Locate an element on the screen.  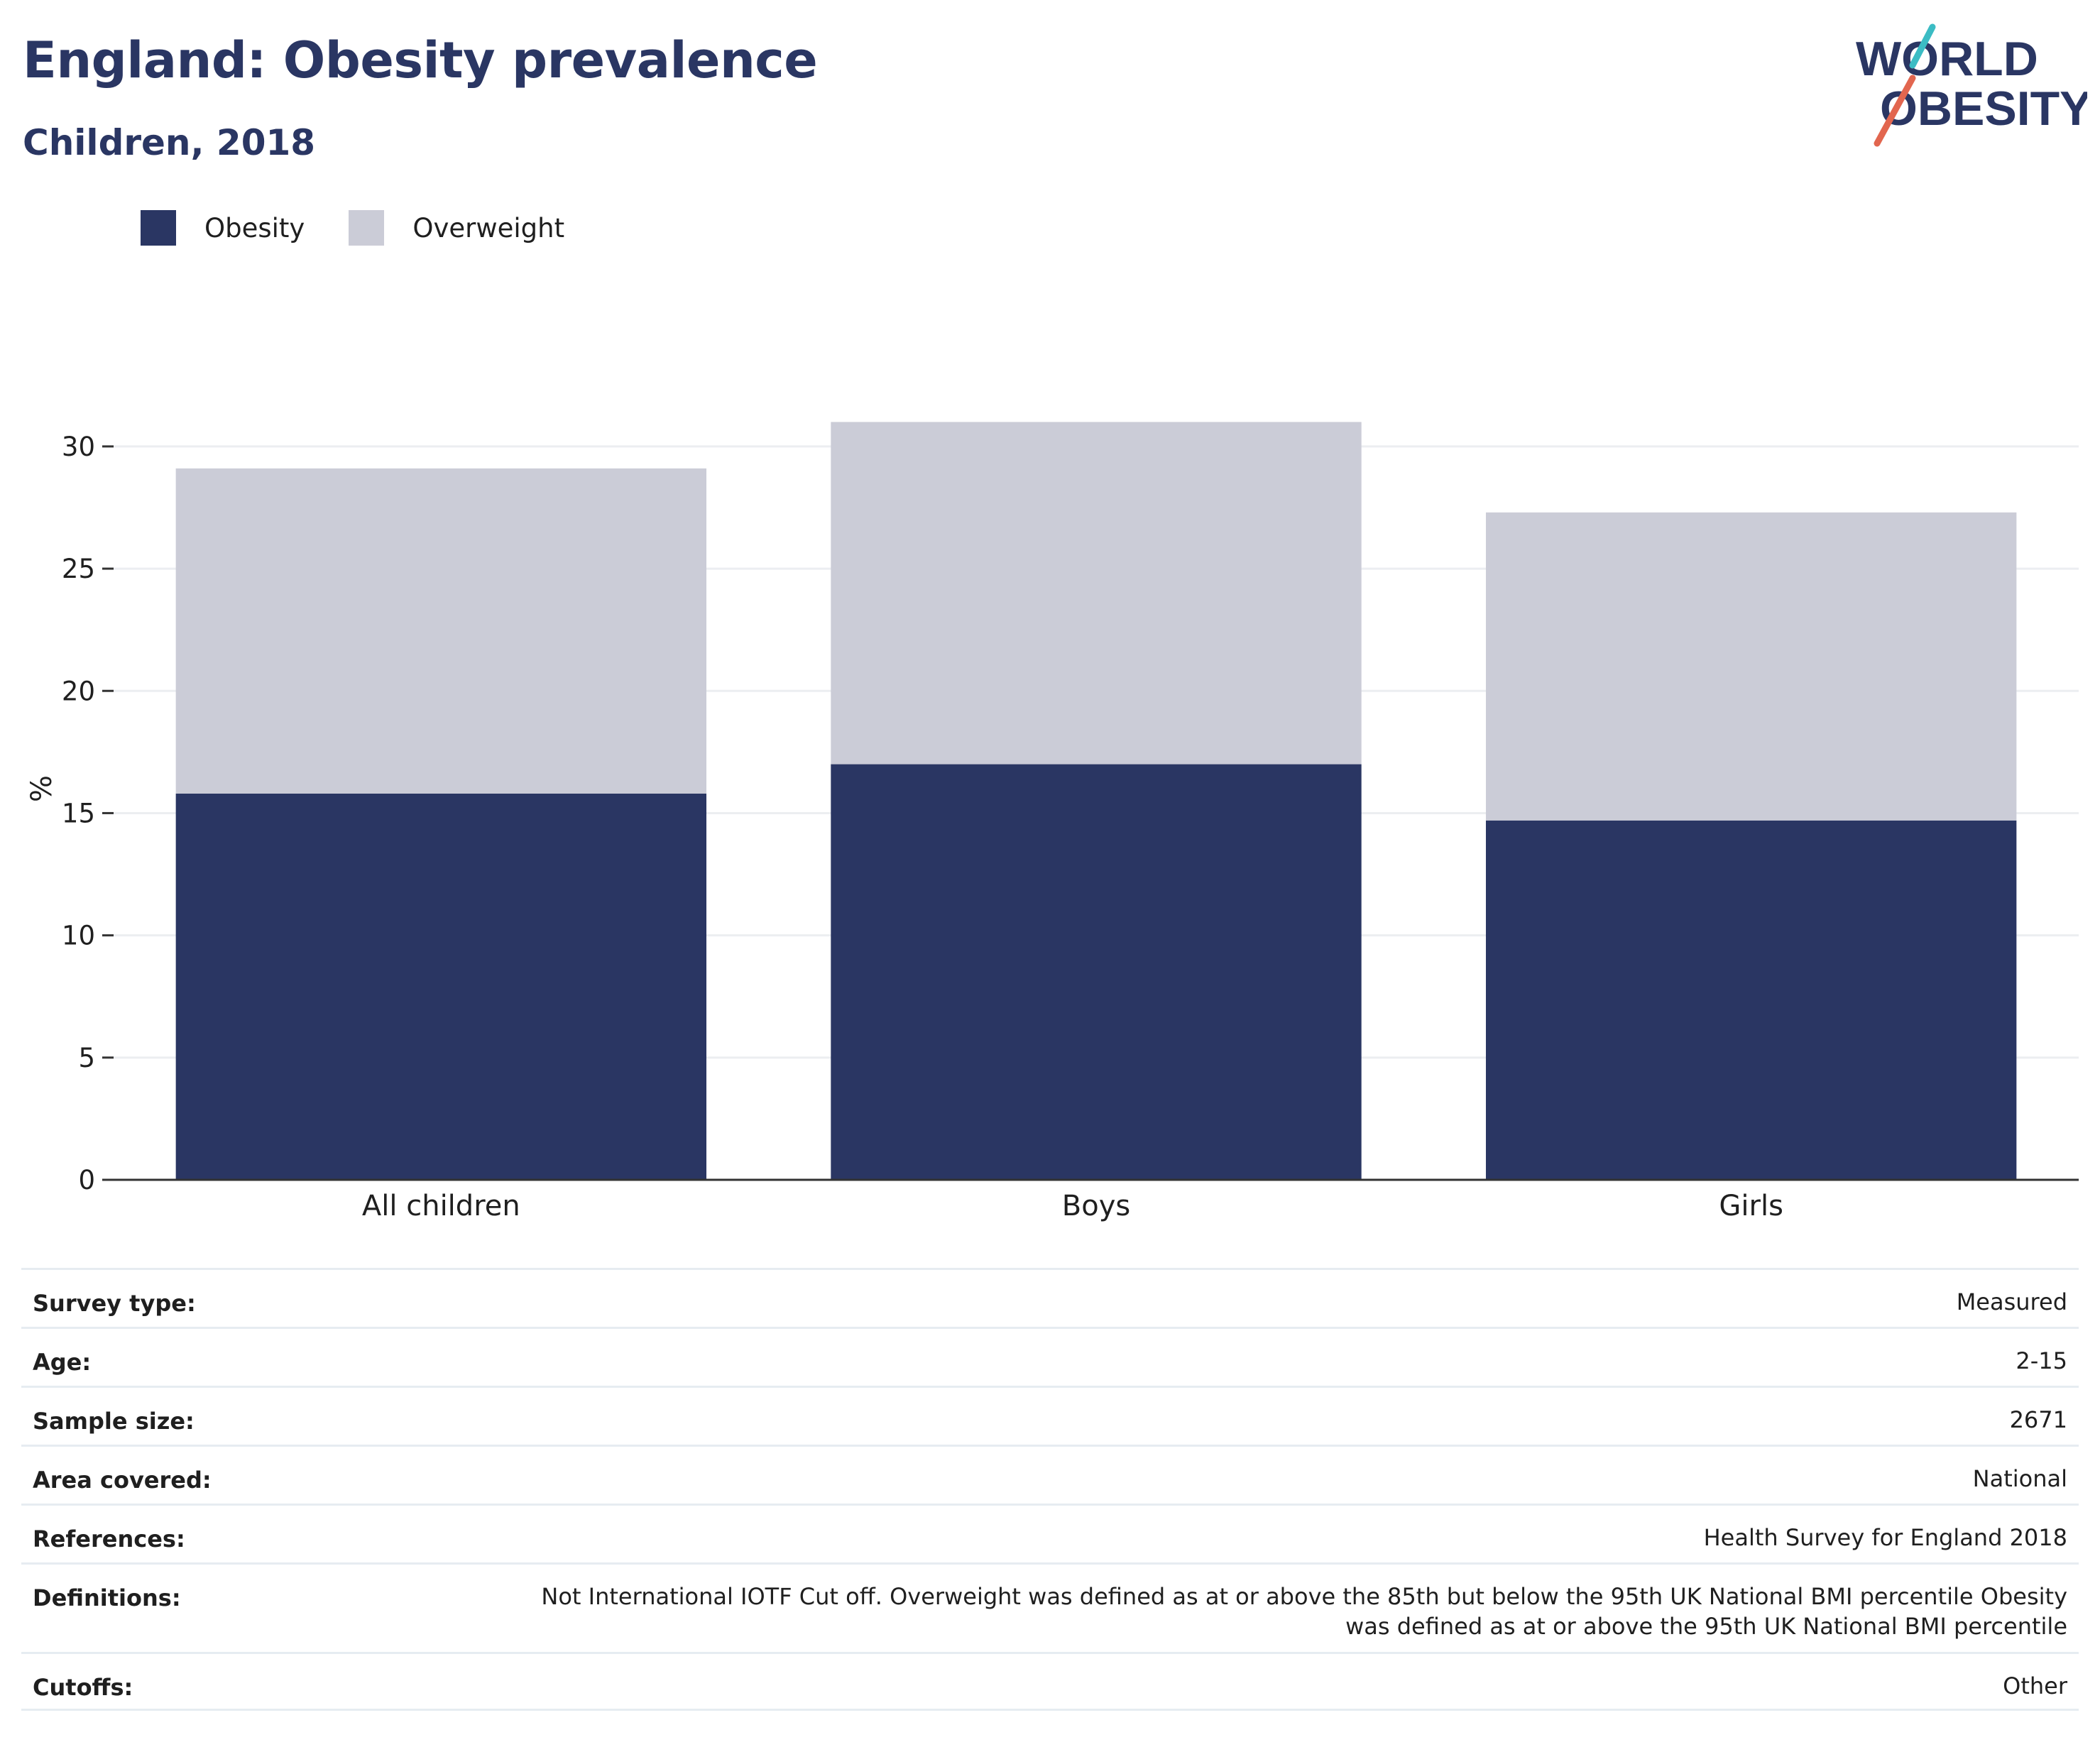
info-label: Sample size: is located at coordinates (114, 1421).